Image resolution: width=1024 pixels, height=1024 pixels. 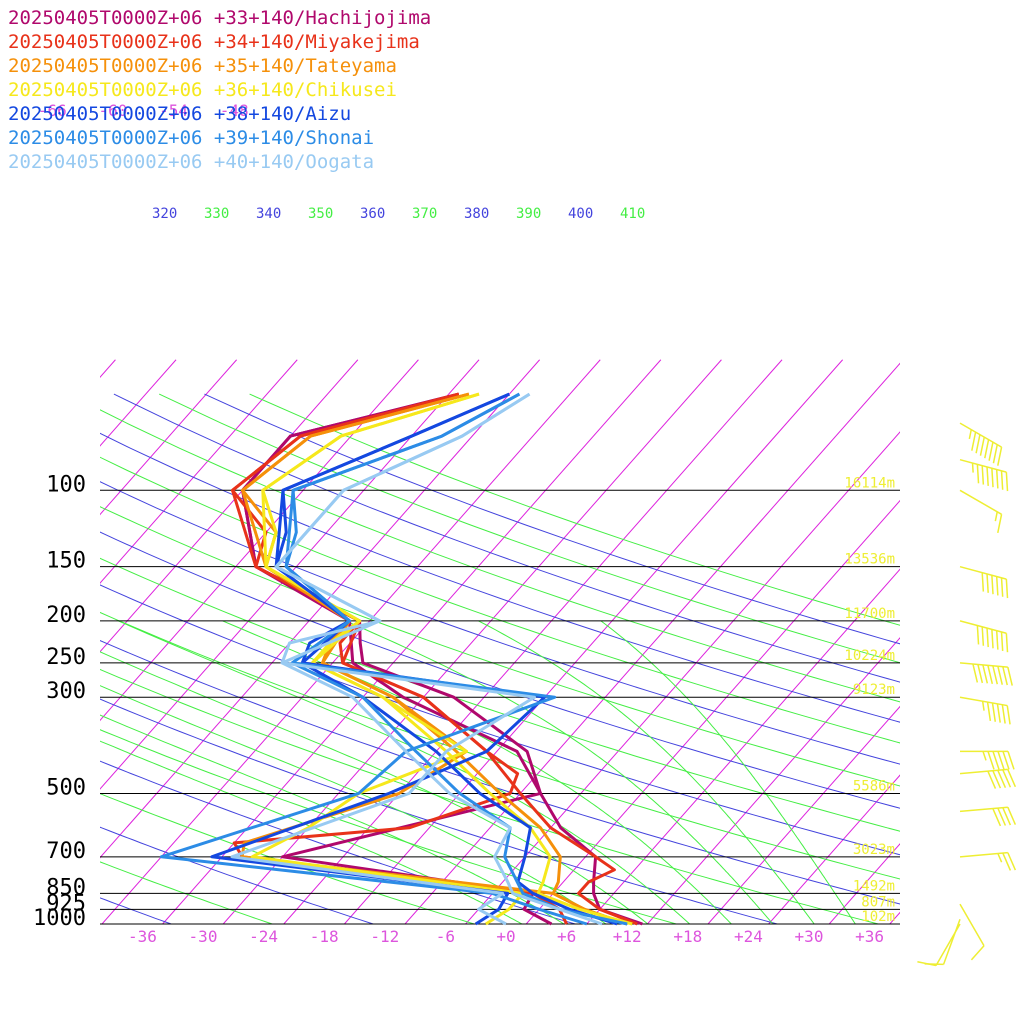 I want to click on theta-label-330: 330, so click(x=216, y=214).